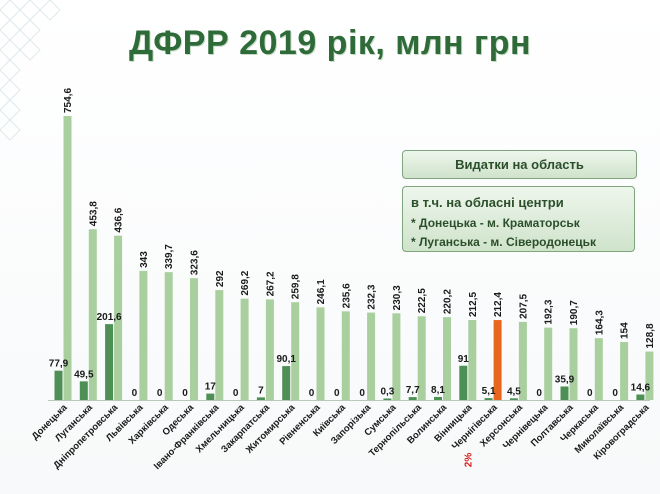  What do you see at coordinates (59, 364) in the screenshot?
I see `label-center-0: 77,9` at bounding box center [59, 364].